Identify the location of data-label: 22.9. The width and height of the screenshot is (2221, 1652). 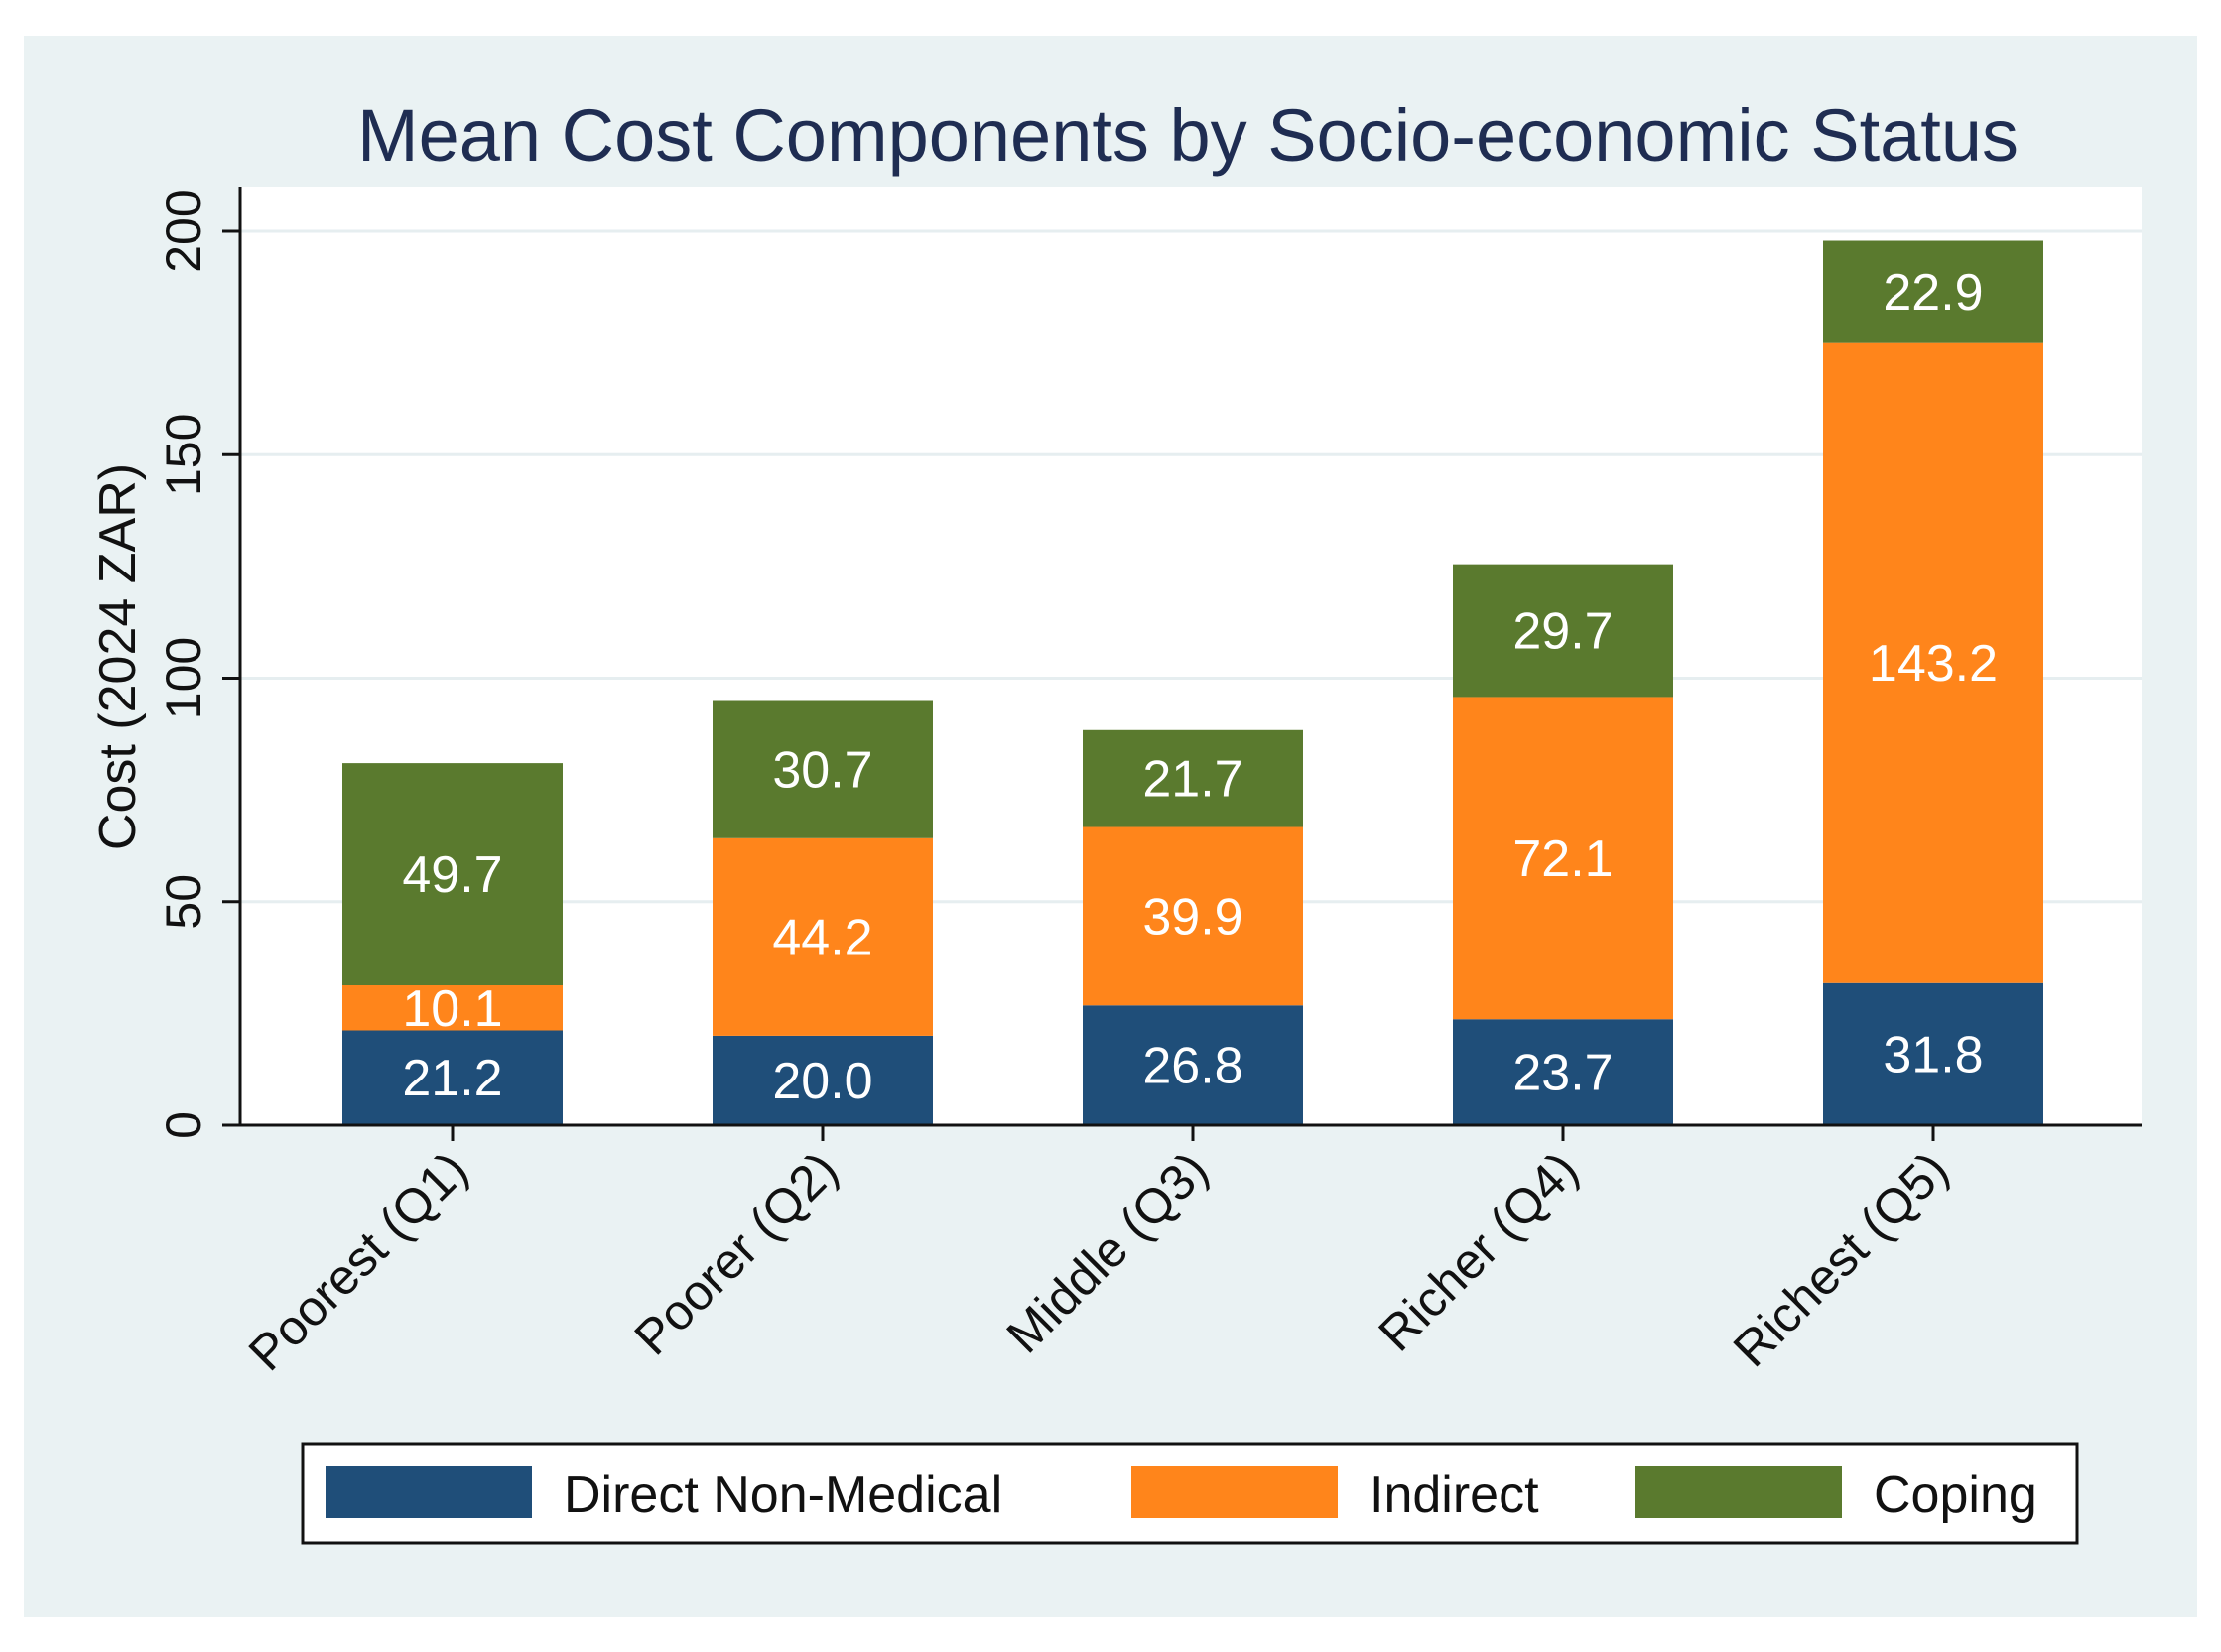
(1933, 292).